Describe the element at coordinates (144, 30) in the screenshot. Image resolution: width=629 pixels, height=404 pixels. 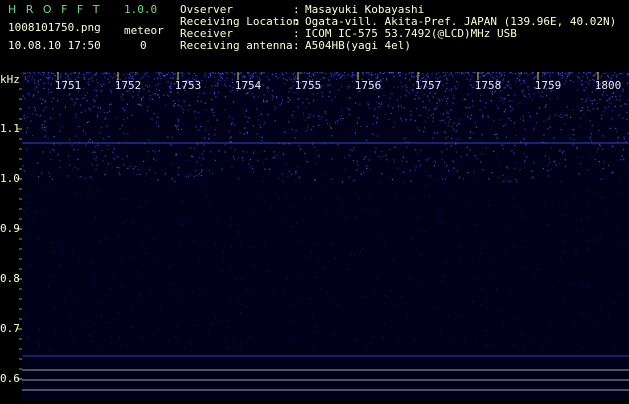
I see `meteor-label: meteor` at that location.